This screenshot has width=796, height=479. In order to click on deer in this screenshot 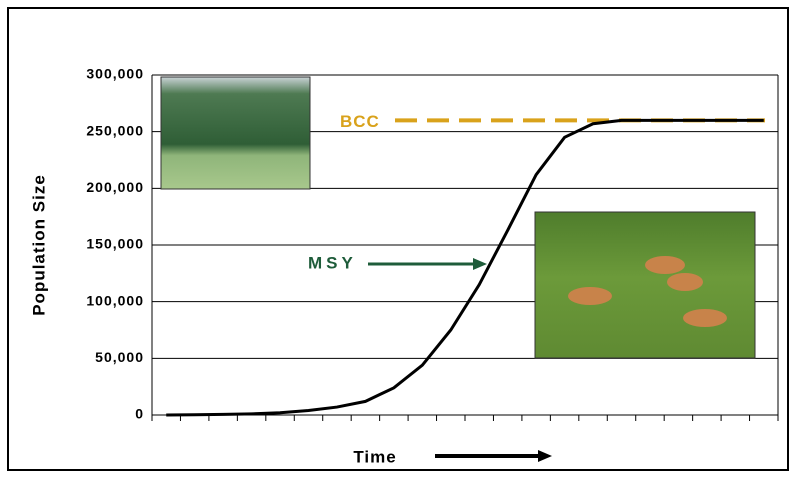, I will do `click(647, 291)`.